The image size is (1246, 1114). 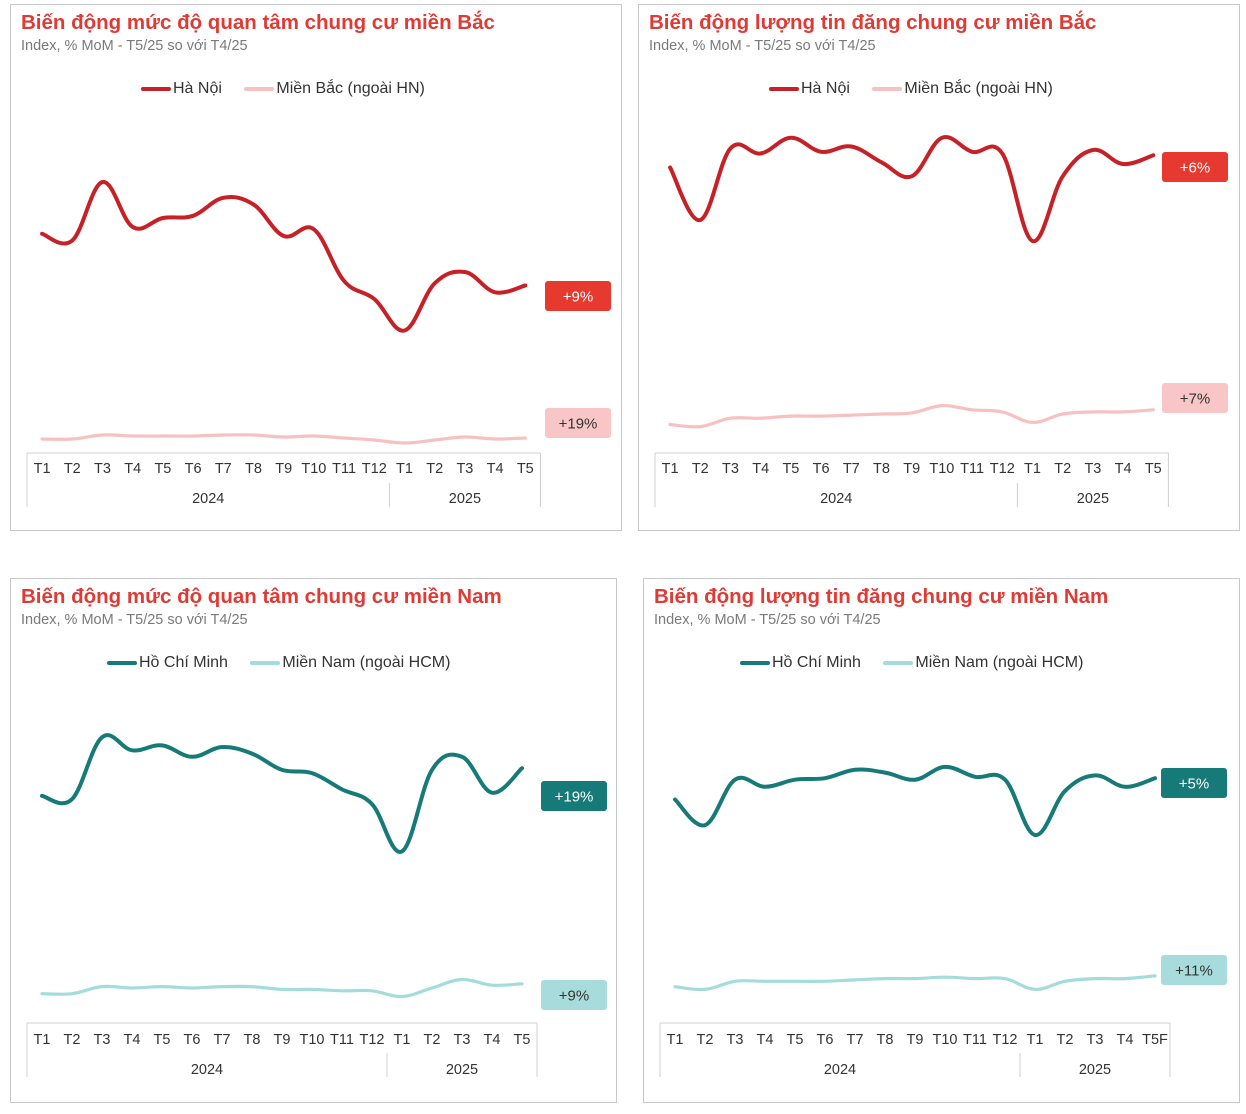 I want to click on badge-label: +5%, so click(x=1194, y=784).